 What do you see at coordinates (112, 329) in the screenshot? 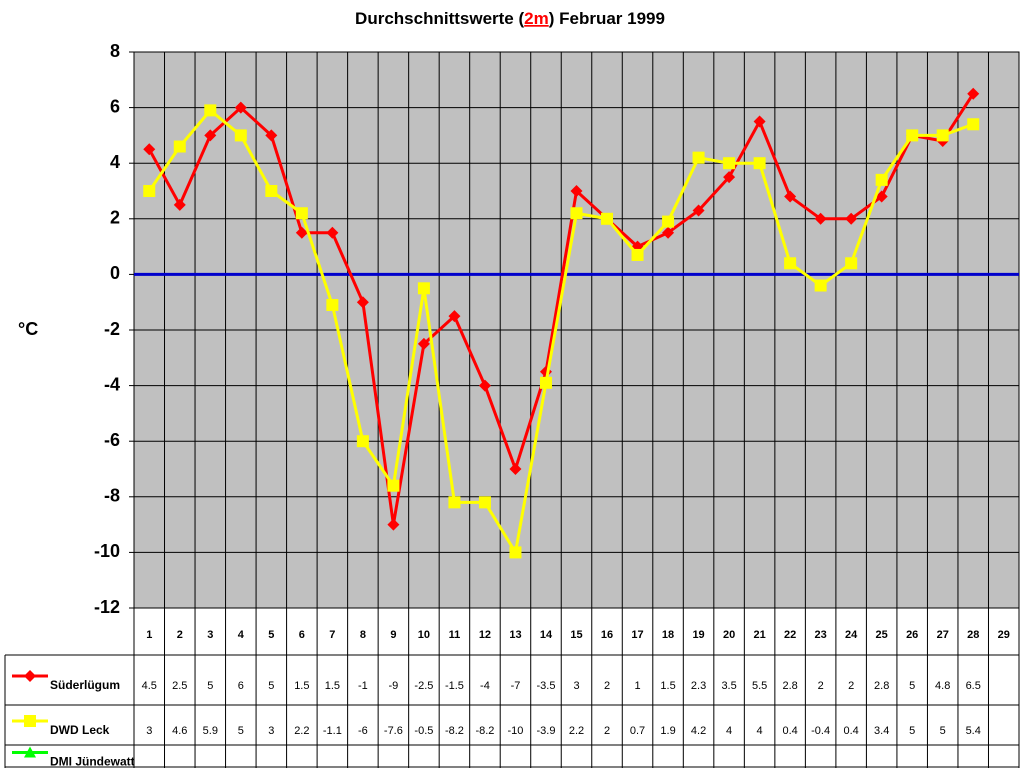
I see `y-tick-label: -2` at bounding box center [112, 329].